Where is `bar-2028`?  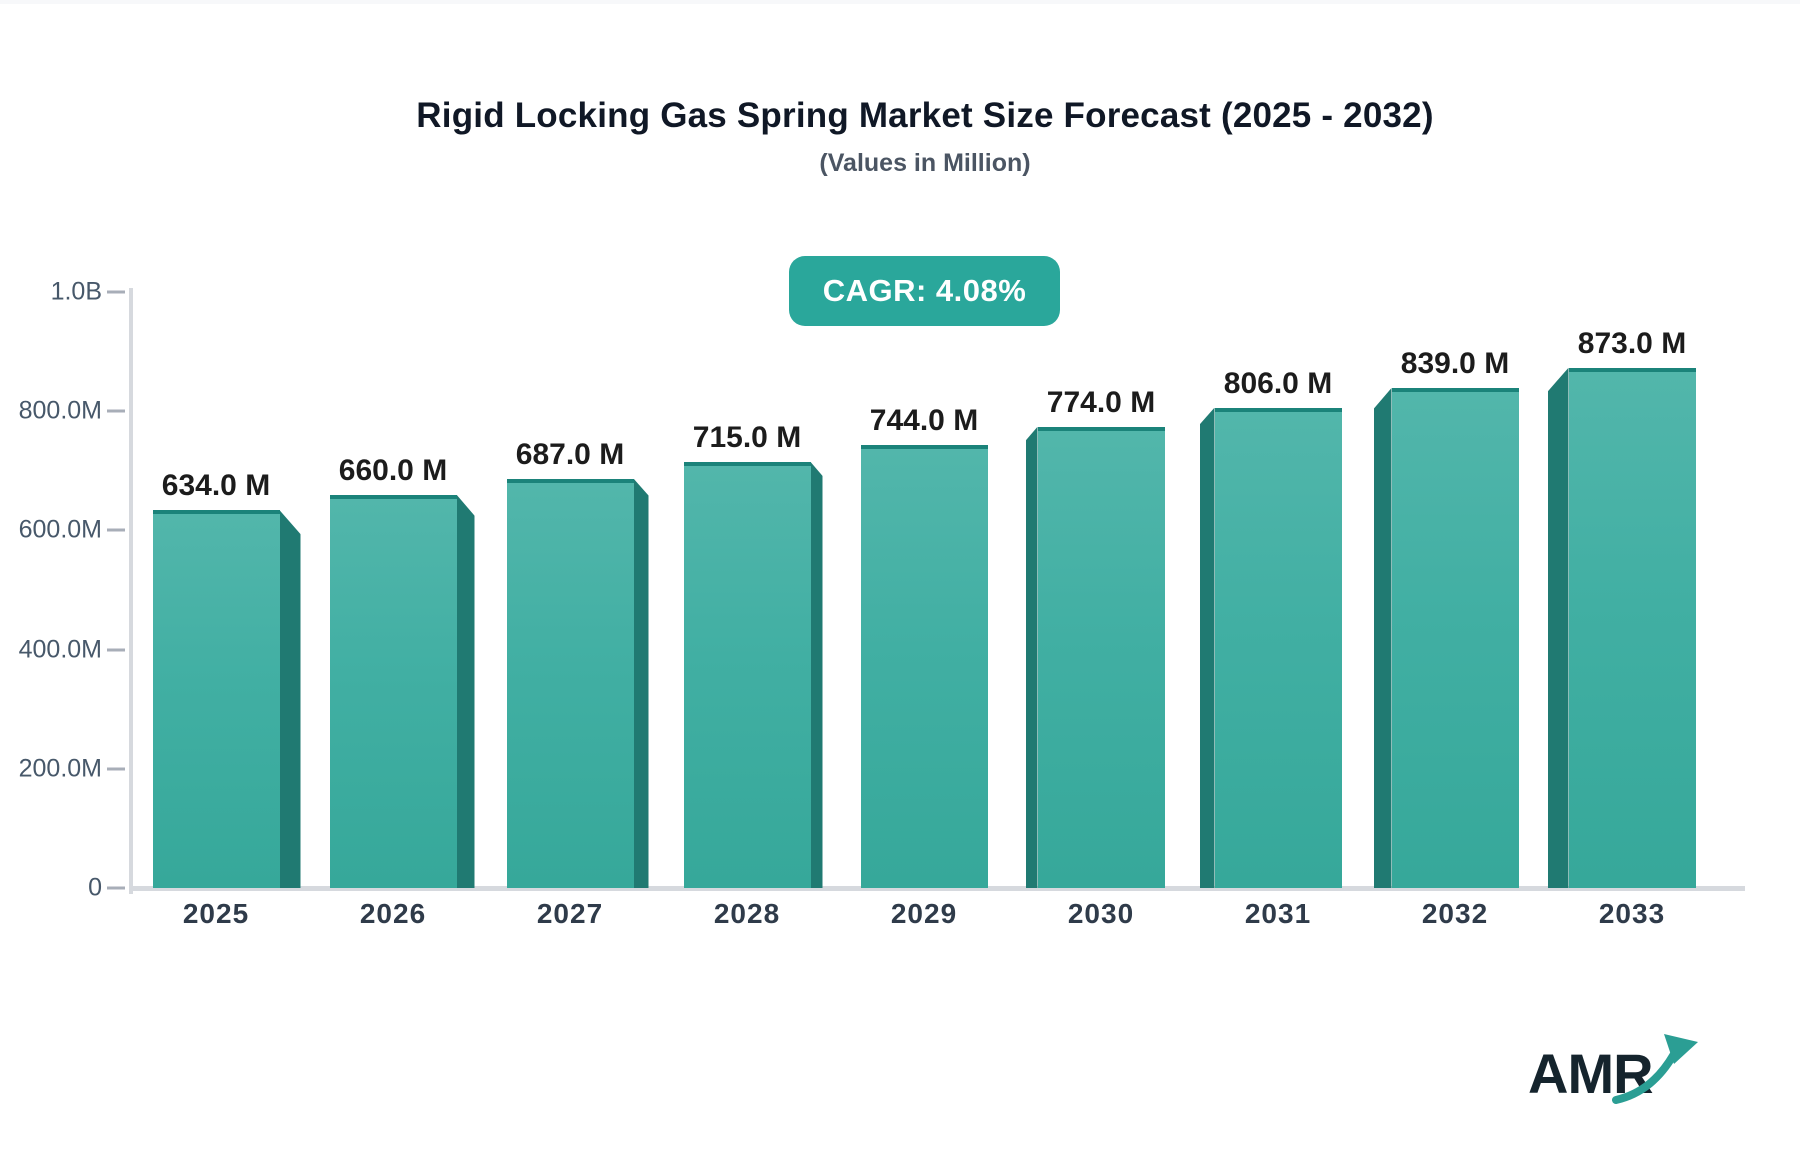 bar-2028 is located at coordinates (747, 674).